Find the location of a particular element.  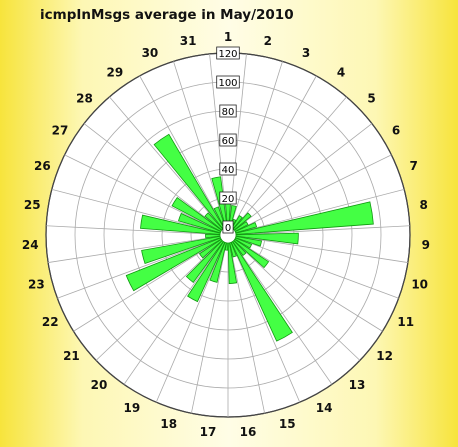

category-label: 5 is located at coordinates (371, 99).